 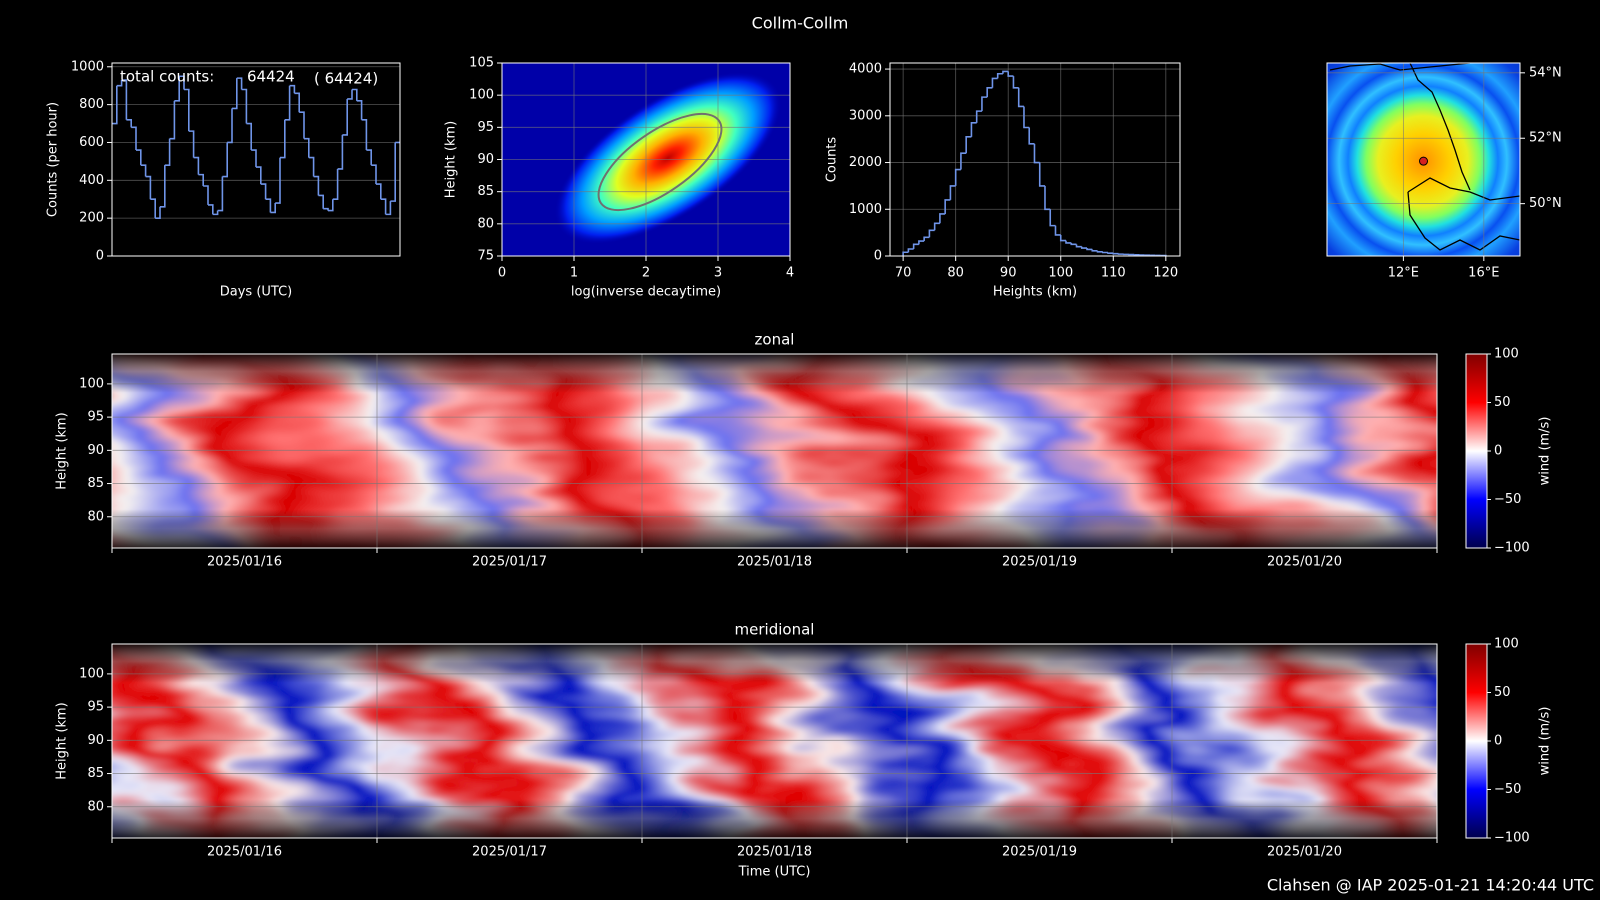 I want to click on colorbar-tick-label: 50, so click(x=1502, y=692).